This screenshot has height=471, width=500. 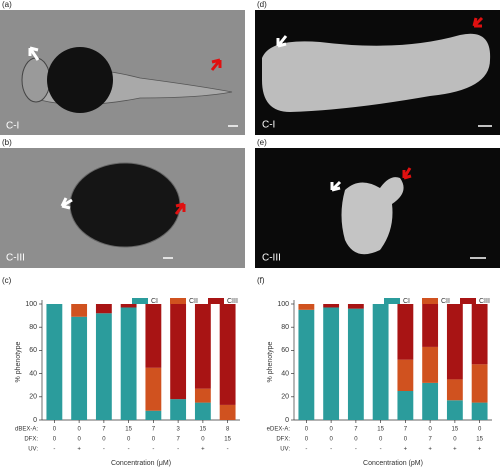 I want to click on y-axis-label: % phenotype, so click(x=270, y=361).